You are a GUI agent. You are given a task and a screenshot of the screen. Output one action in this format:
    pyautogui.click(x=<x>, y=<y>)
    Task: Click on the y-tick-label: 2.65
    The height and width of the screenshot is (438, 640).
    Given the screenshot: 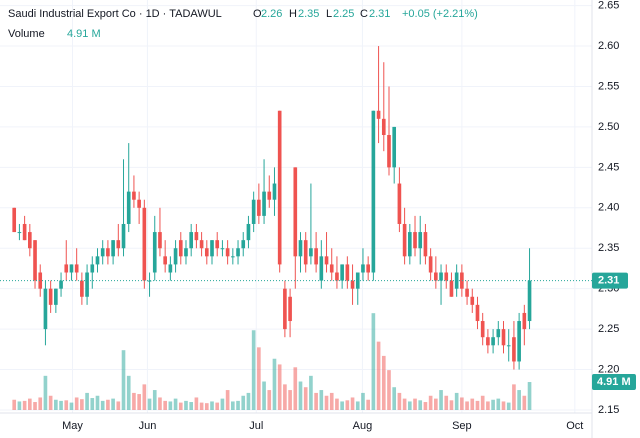 What is the action you would take?
    pyautogui.click(x=608, y=6)
    